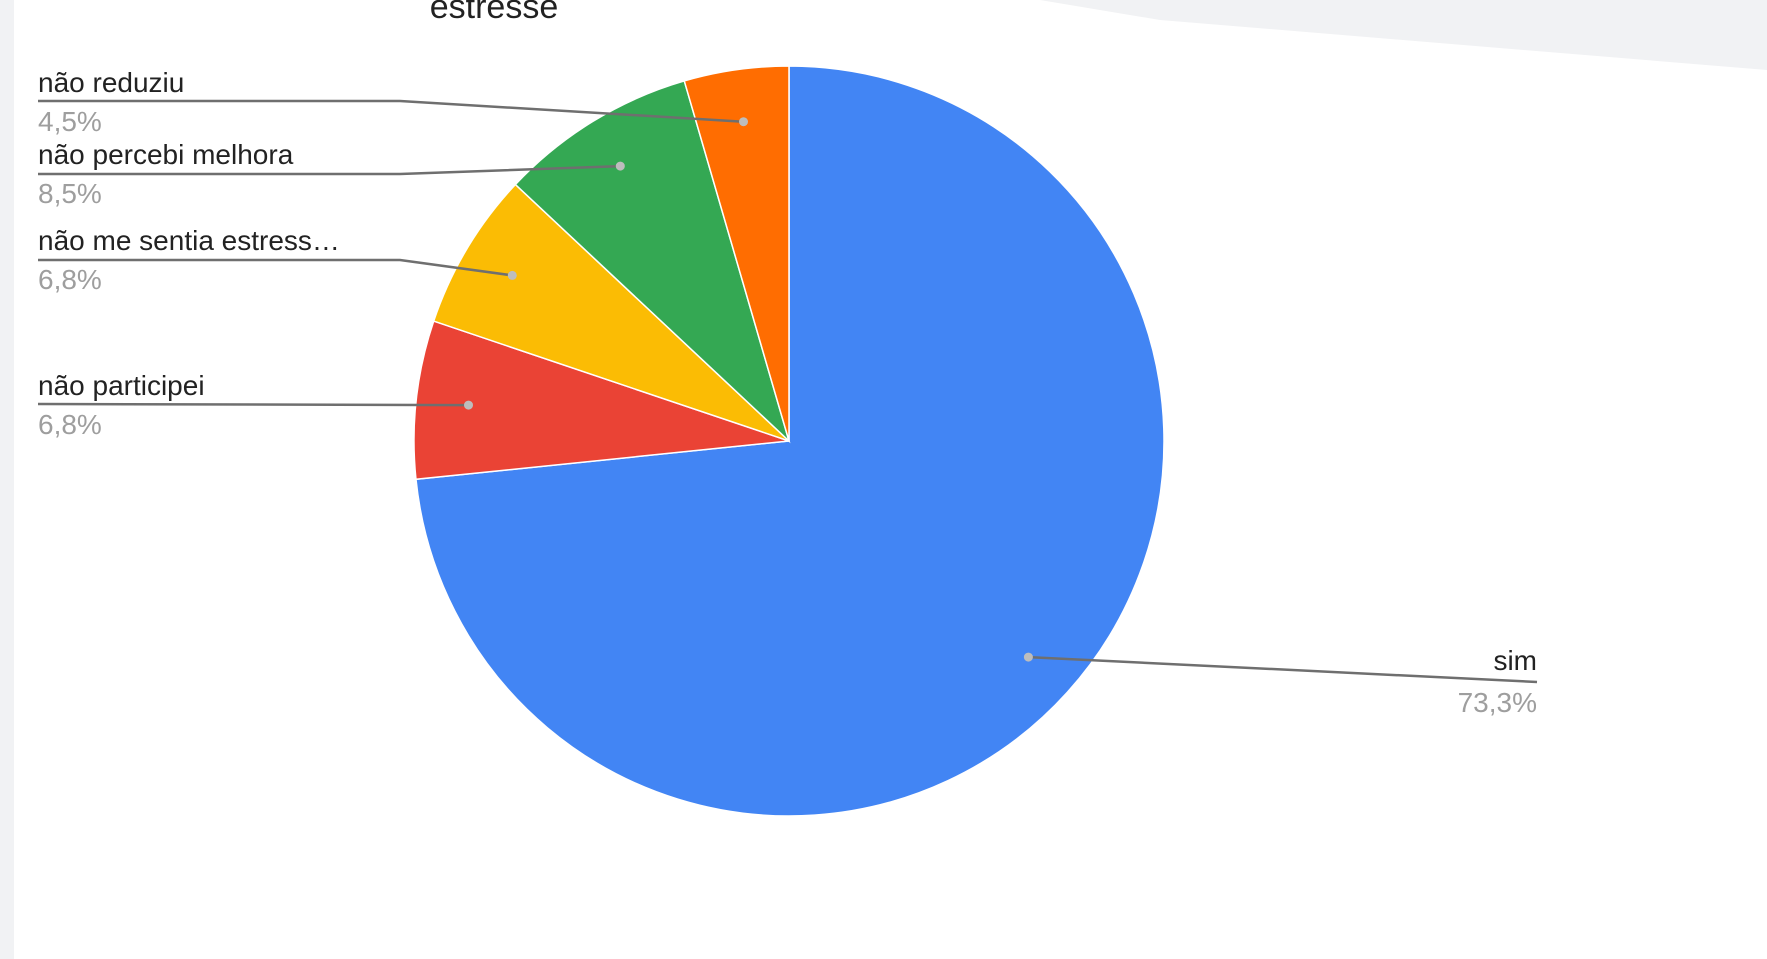 The height and width of the screenshot is (959, 1767). I want to click on slice-percent-sim: 73,3%, so click(1497, 702).